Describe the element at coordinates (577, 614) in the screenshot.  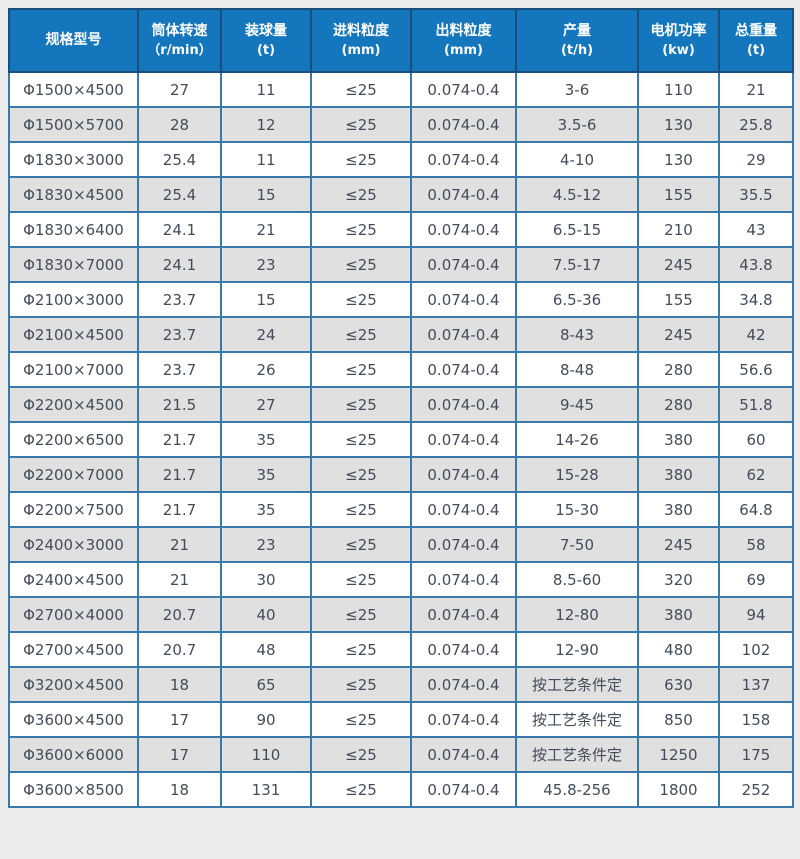
I see `value-cell: 12-80` at that location.